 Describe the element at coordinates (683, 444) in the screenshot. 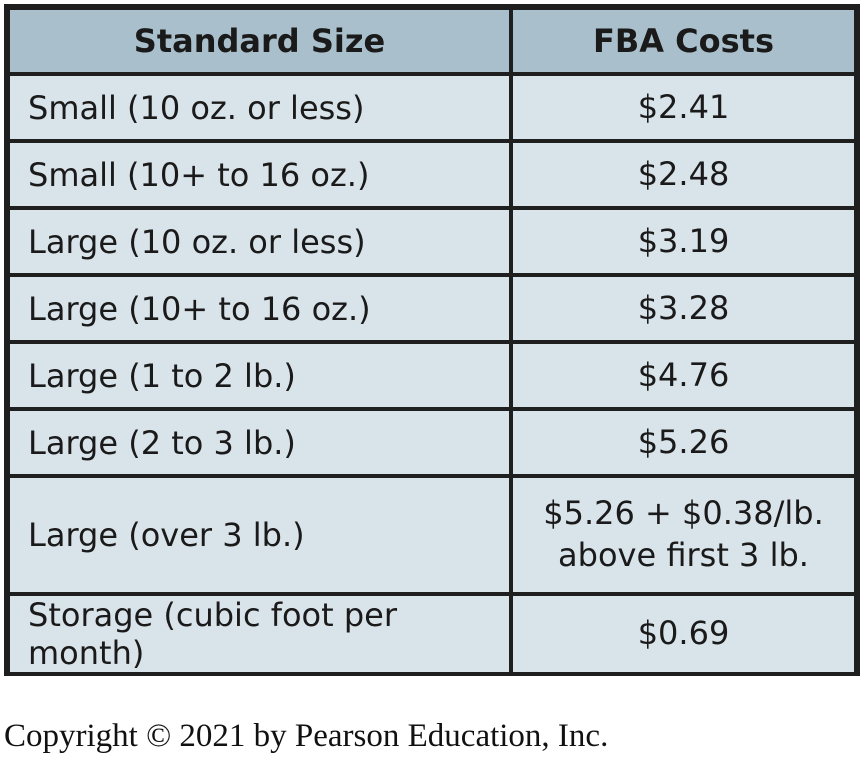

I see `cost-cell: $5.26` at that location.